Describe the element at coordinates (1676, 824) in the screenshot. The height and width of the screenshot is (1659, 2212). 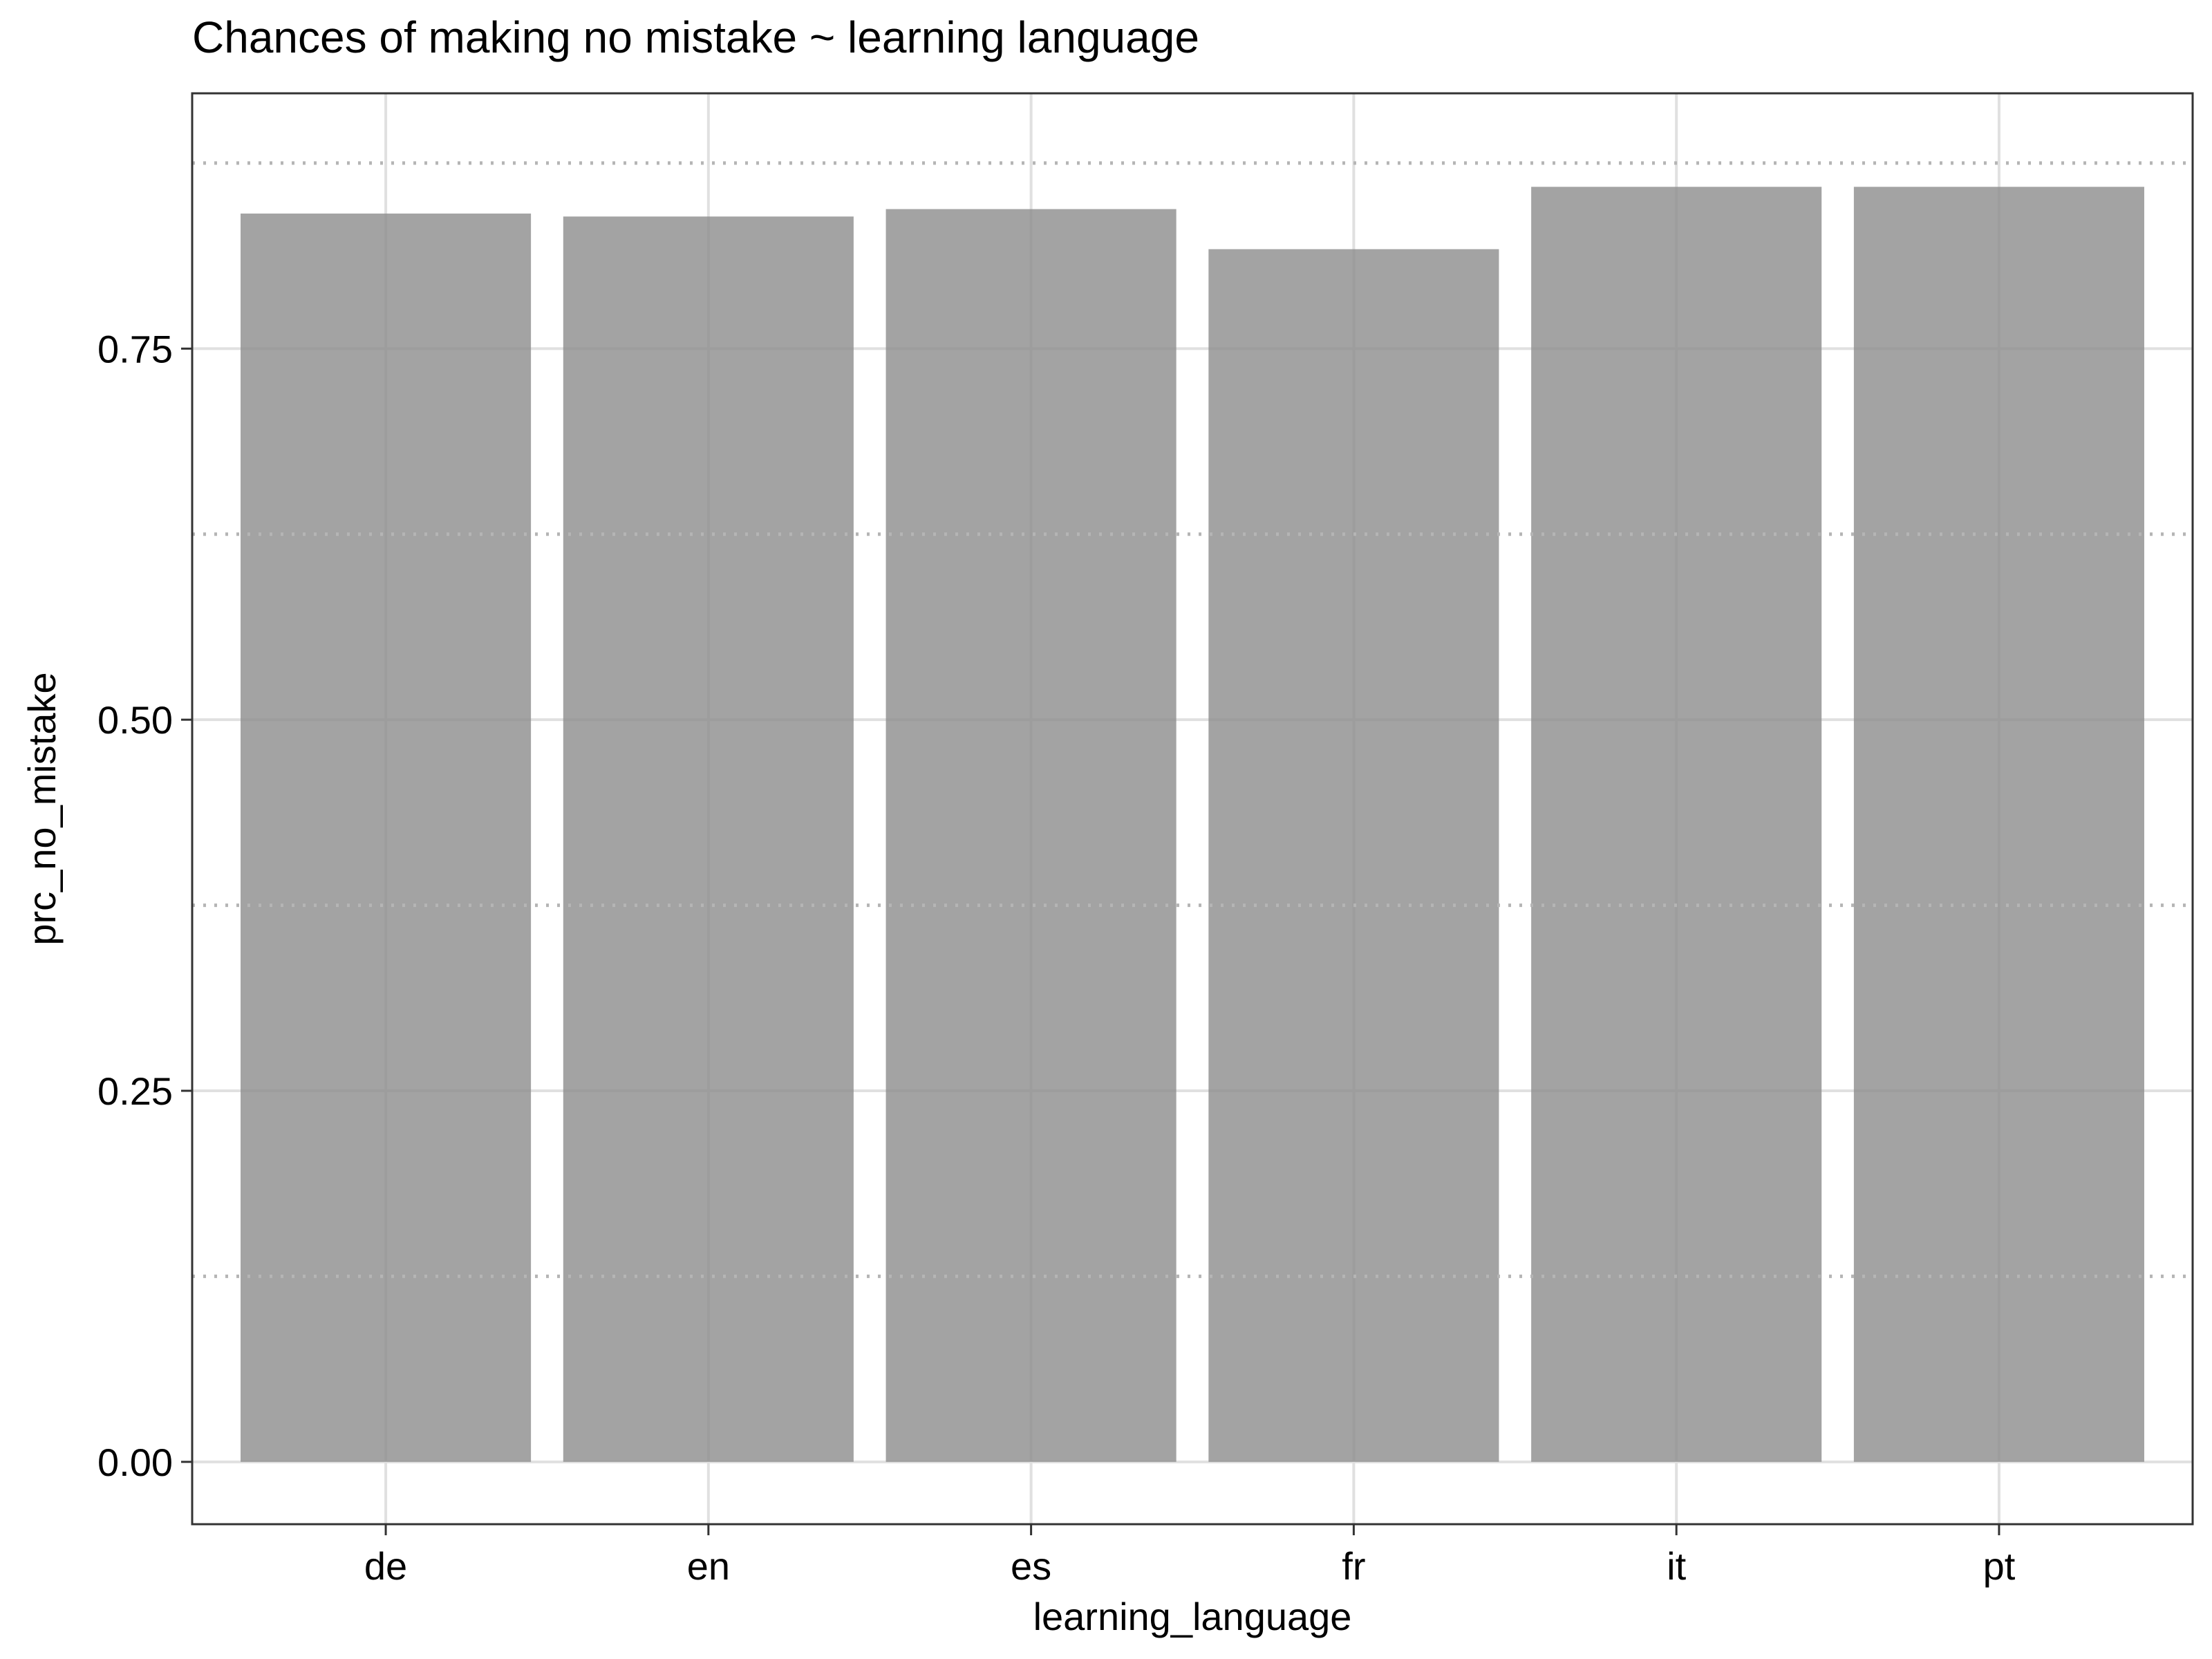
I see `bar-it` at that location.